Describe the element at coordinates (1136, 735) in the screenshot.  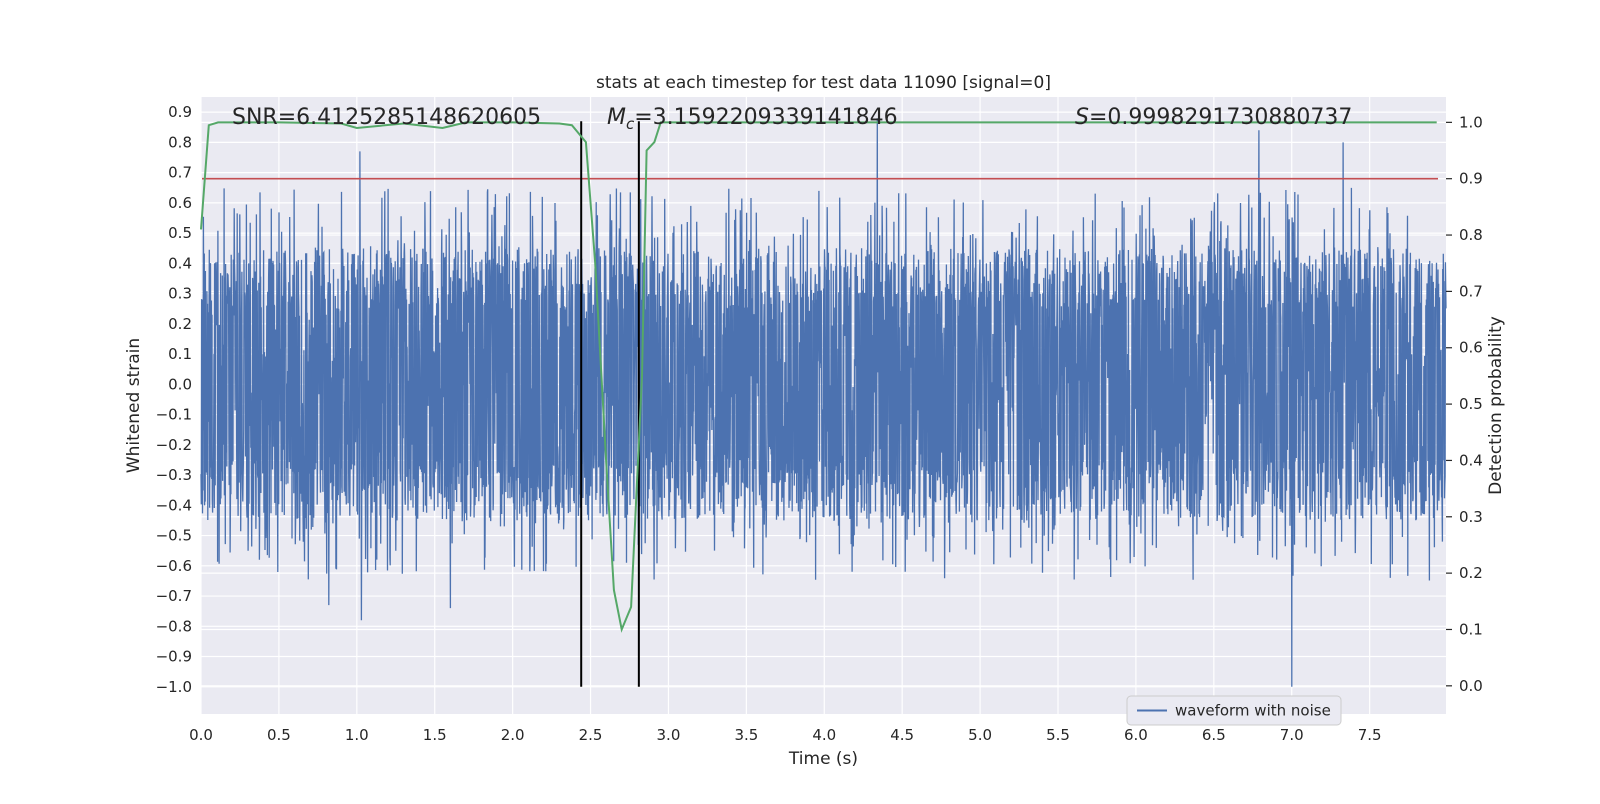
I see `x-tick-label: 6.0` at that location.